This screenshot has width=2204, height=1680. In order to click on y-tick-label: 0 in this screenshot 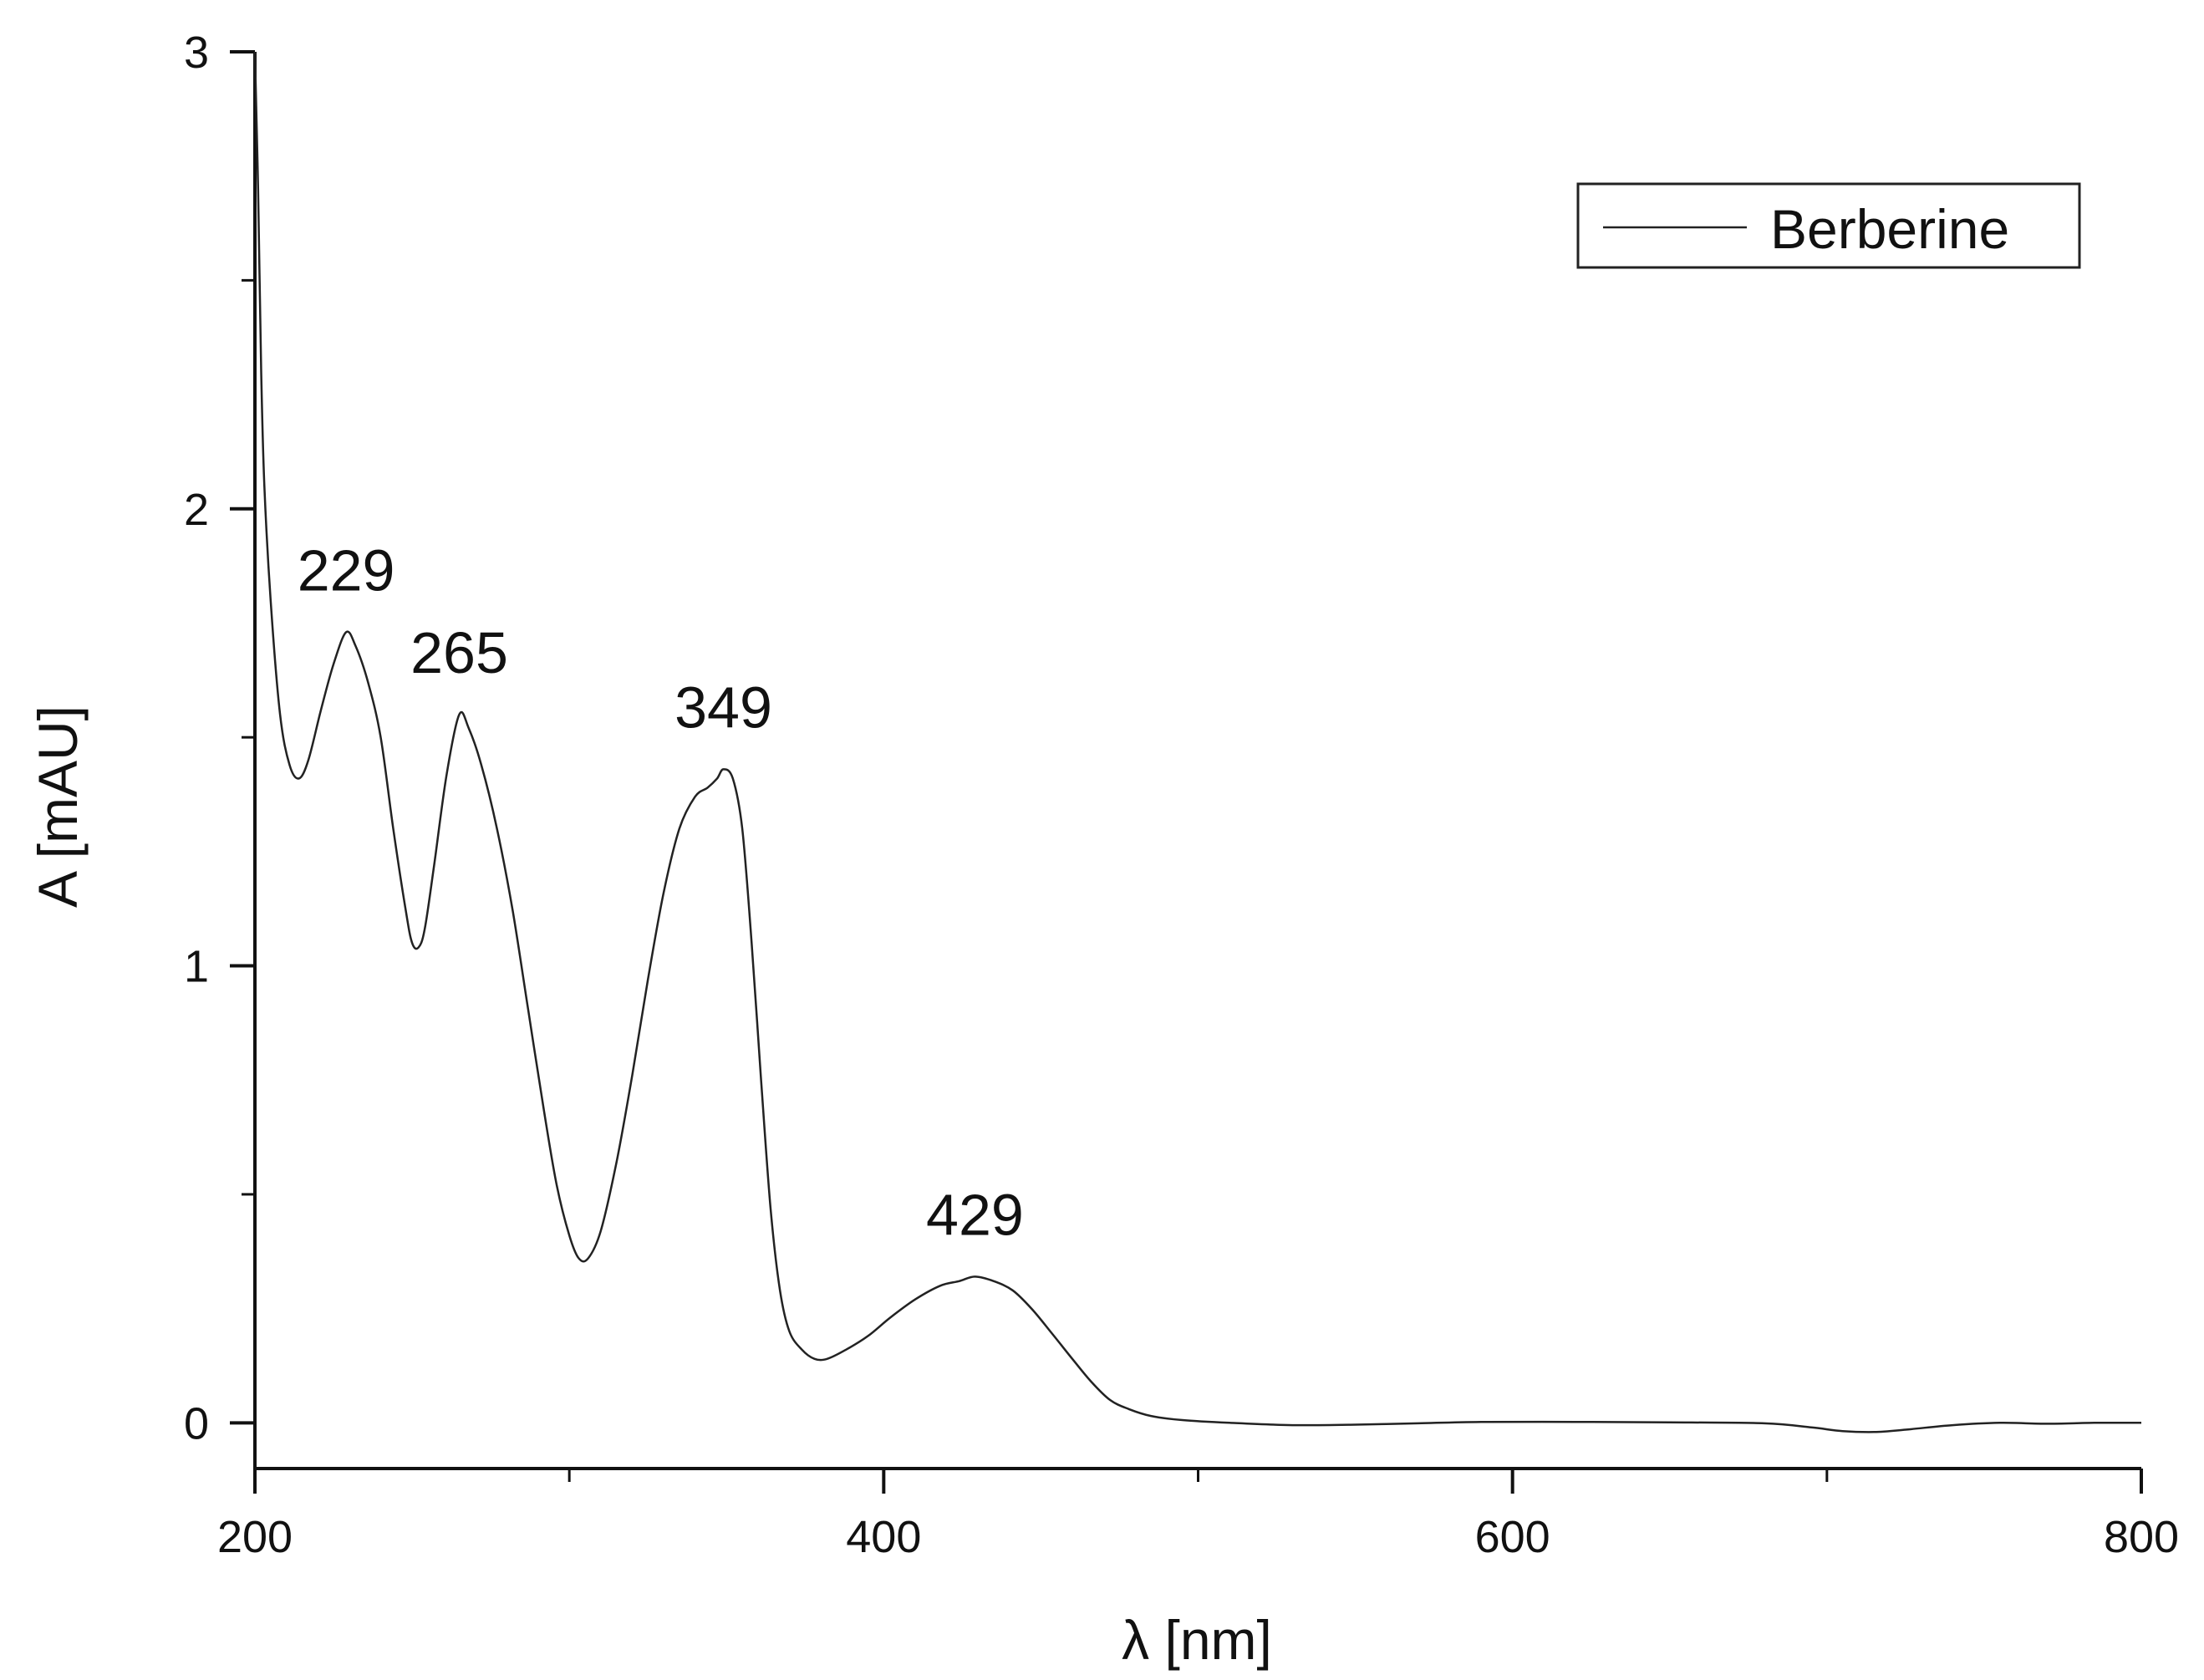, I will do `click(196, 1423)`.